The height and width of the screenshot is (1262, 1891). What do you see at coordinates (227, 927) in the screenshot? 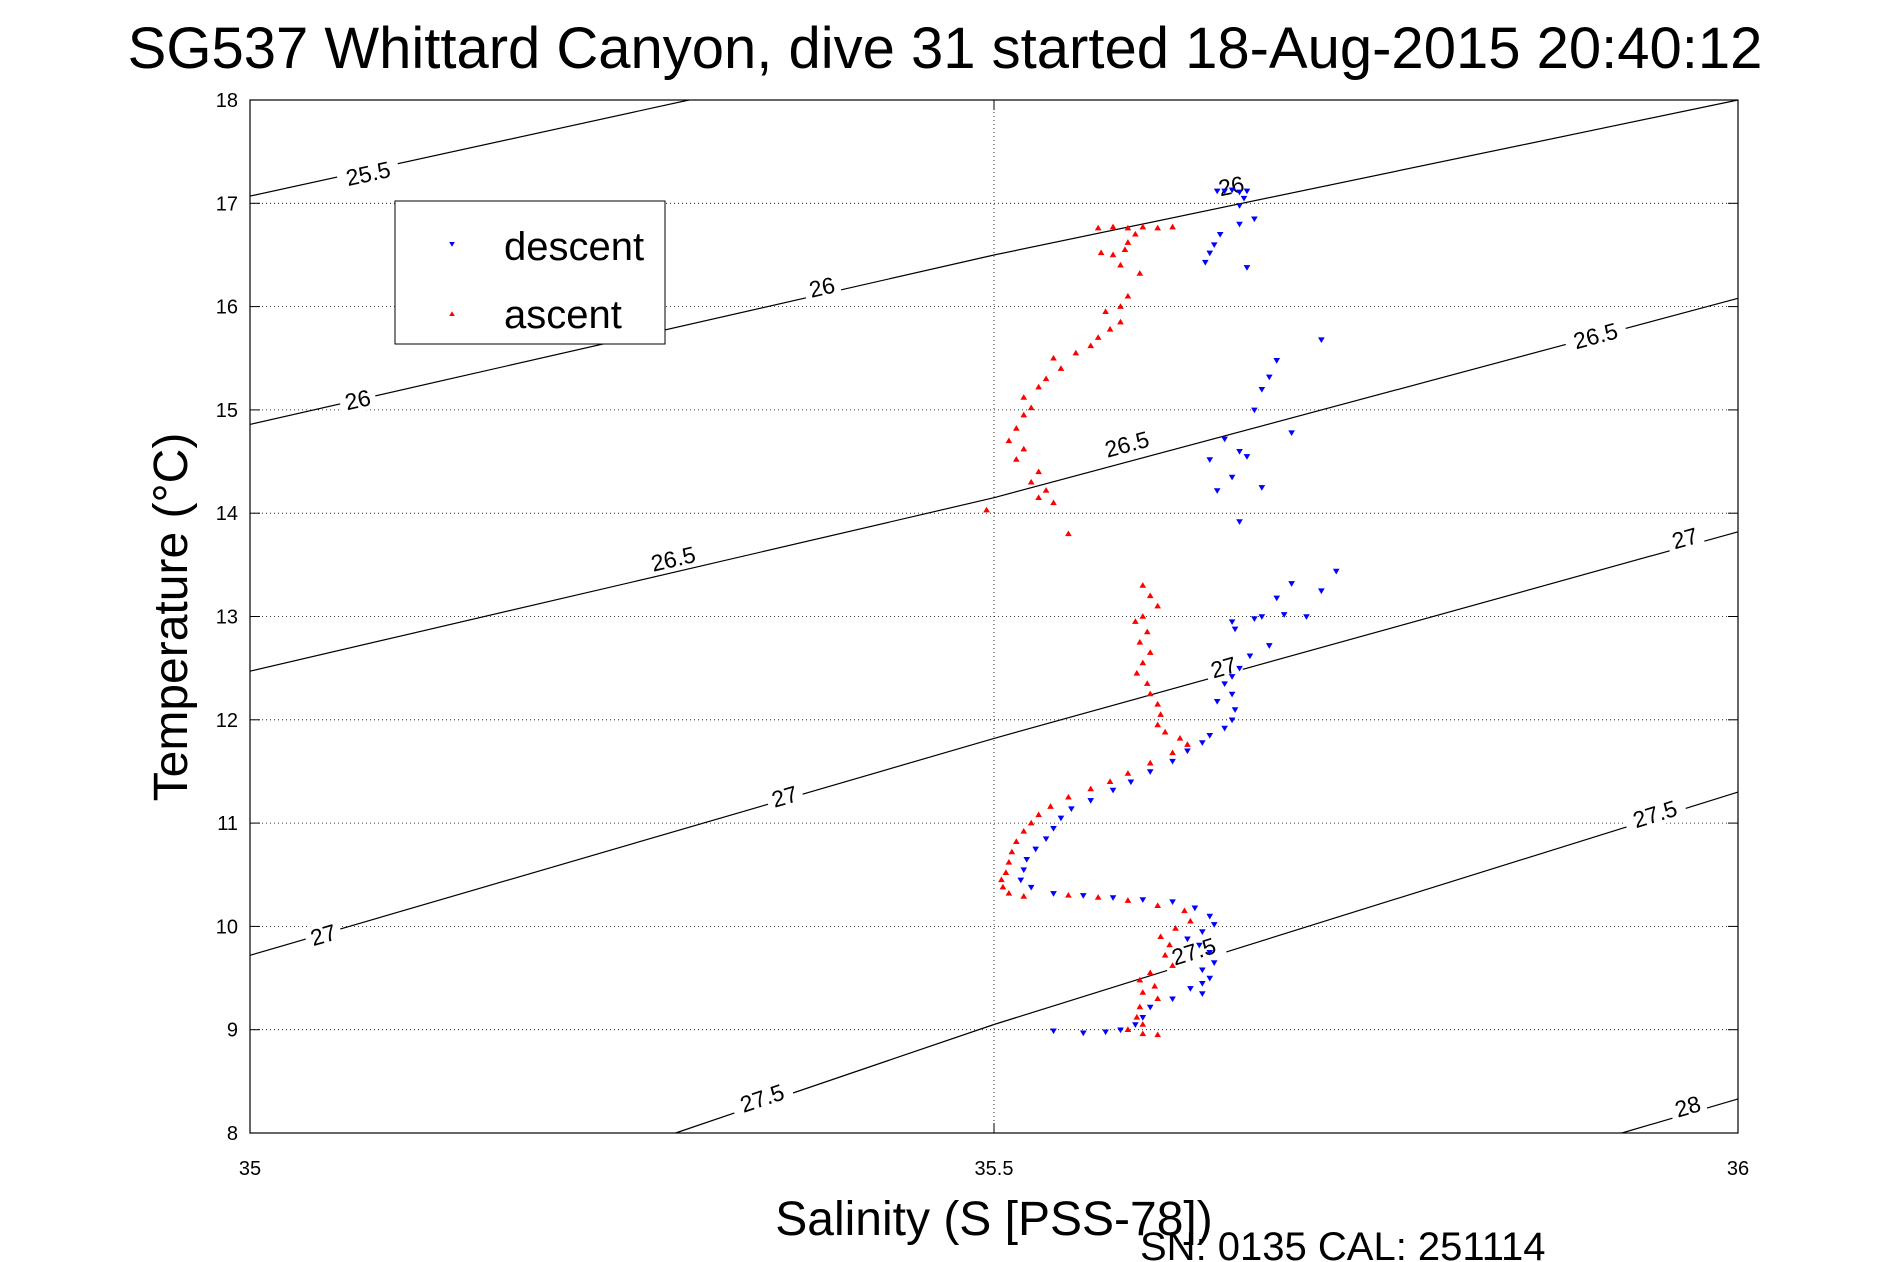
I see `y-tick-label-2: 10` at bounding box center [227, 927].